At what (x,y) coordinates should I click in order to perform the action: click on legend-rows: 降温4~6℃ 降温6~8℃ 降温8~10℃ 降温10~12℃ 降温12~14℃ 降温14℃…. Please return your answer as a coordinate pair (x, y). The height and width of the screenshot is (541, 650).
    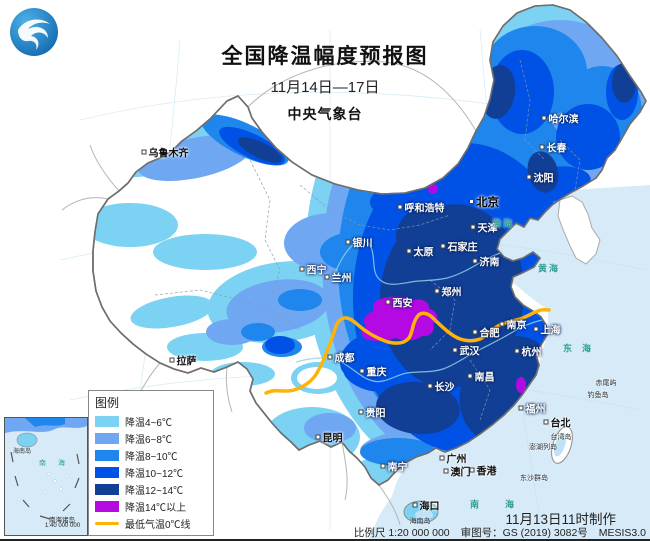
    Looking at the image, I should click on (151, 472).